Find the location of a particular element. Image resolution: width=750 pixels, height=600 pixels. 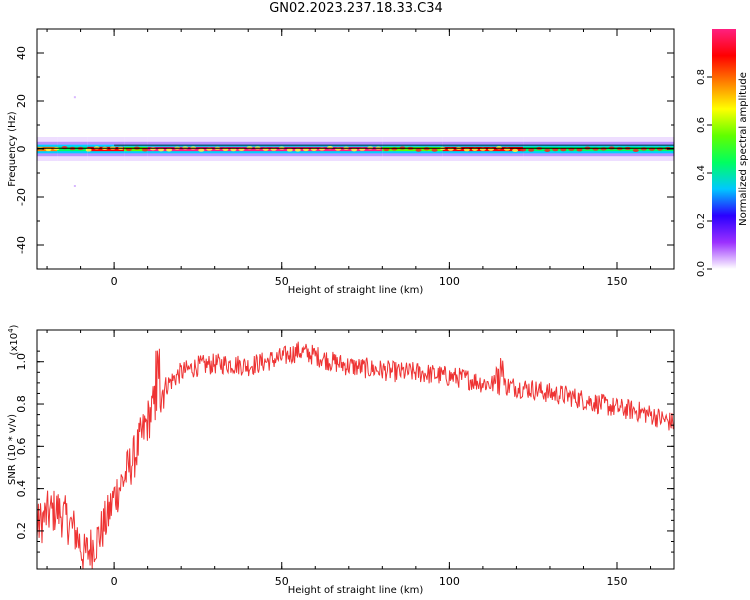

heatmap-ytick-label: -40 is located at coordinates (21, 245).